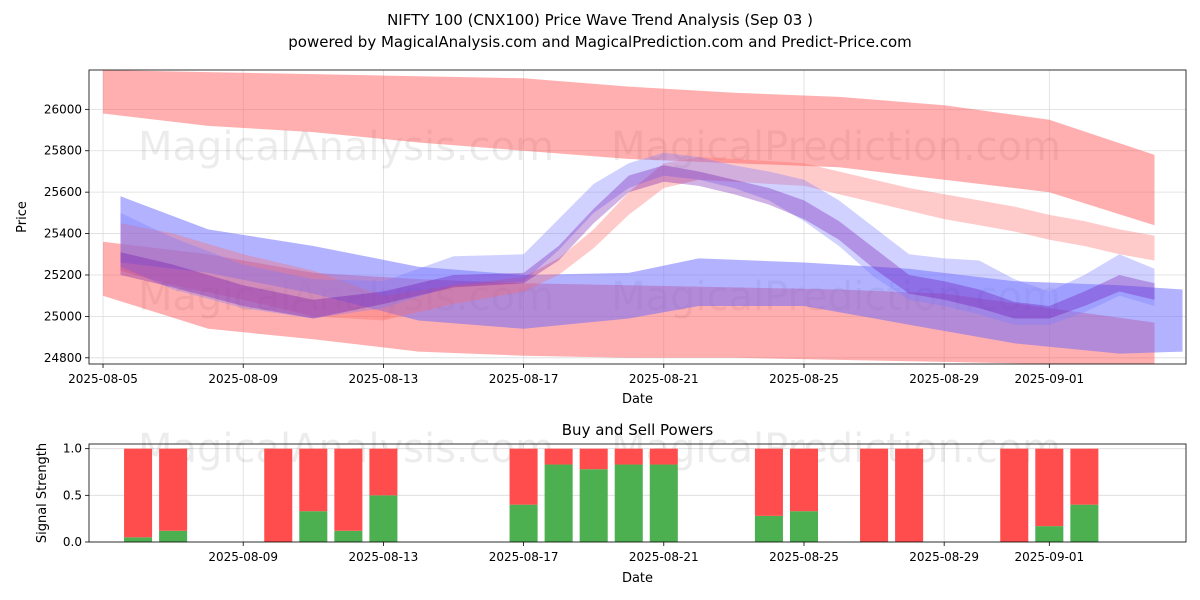 This screenshot has width=1200, height=600. Describe the element at coordinates (63, 358) in the screenshot. I see `y-tick-label: 24800` at that location.